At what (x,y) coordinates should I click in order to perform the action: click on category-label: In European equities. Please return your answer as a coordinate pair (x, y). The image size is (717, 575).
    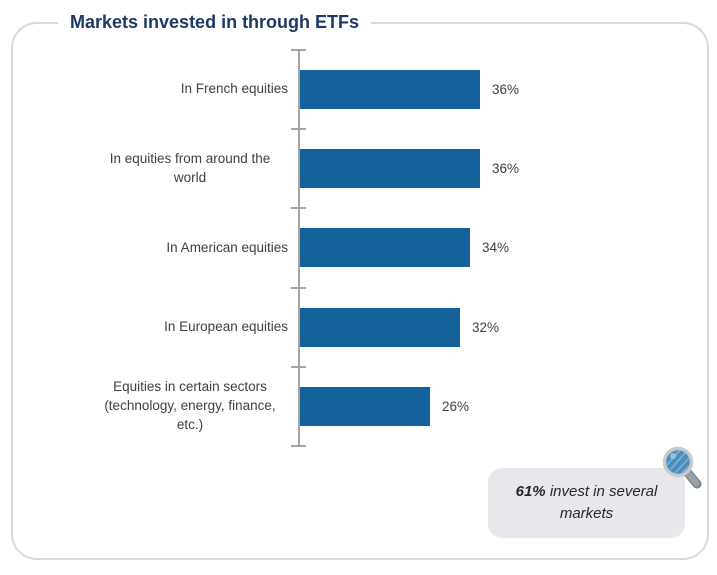
    Looking at the image, I should click on (226, 326).